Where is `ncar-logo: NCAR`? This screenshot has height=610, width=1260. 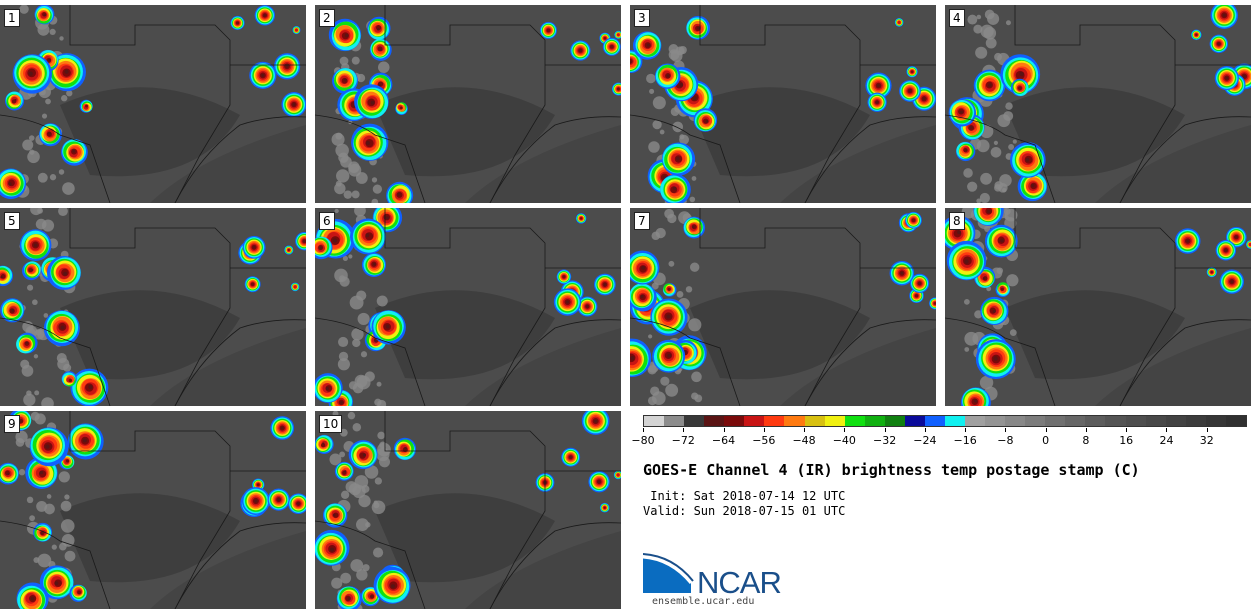
ncar-logo: NCAR is located at coordinates (712, 574).